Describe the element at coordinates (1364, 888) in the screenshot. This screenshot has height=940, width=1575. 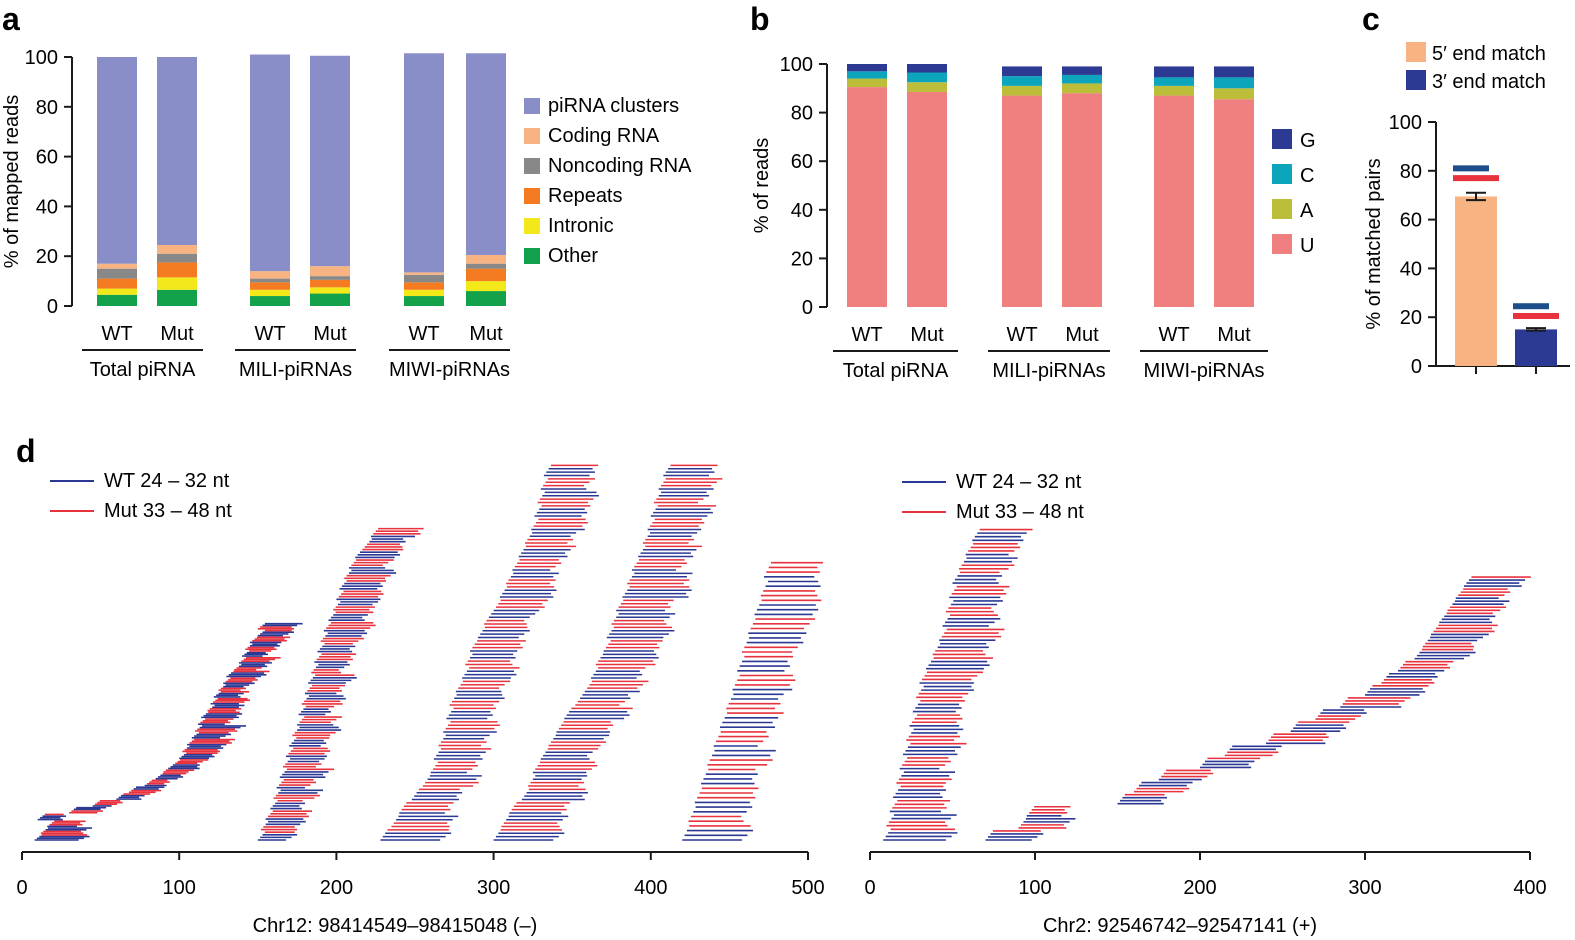
I see `x-tick-label: 300` at that location.